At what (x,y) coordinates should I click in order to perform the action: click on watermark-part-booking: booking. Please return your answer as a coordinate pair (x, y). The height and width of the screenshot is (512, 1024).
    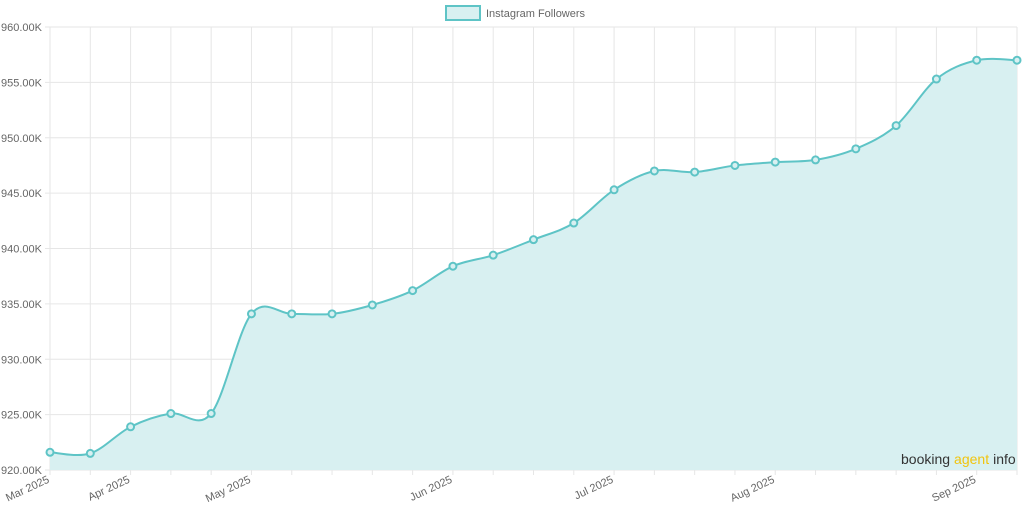
    Looking at the image, I should click on (925, 459).